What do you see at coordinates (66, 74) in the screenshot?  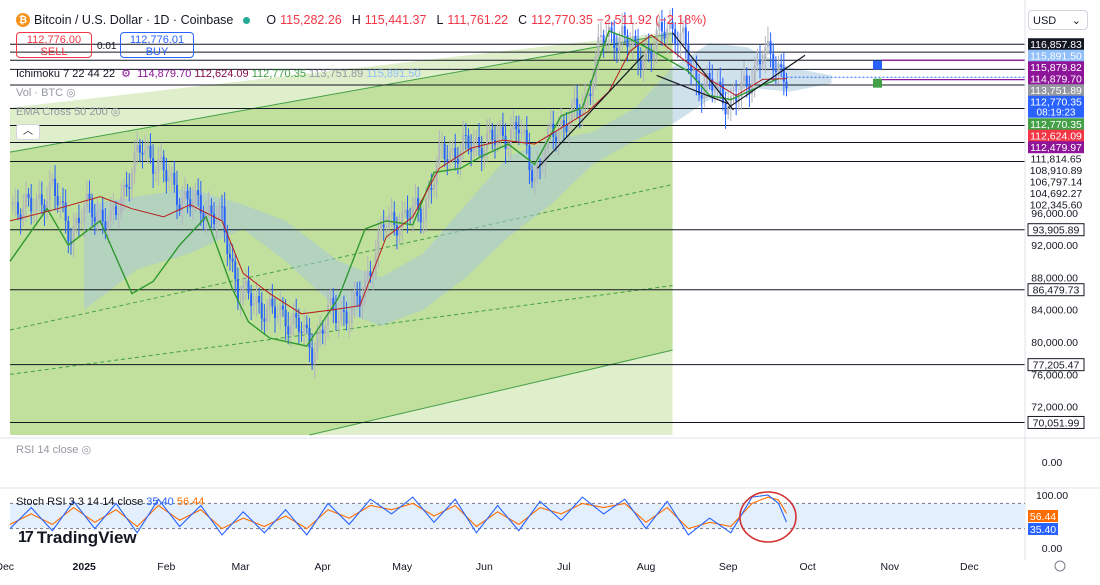 I see `ichimoku-label: Ichimoku 7 22 44 22` at bounding box center [66, 74].